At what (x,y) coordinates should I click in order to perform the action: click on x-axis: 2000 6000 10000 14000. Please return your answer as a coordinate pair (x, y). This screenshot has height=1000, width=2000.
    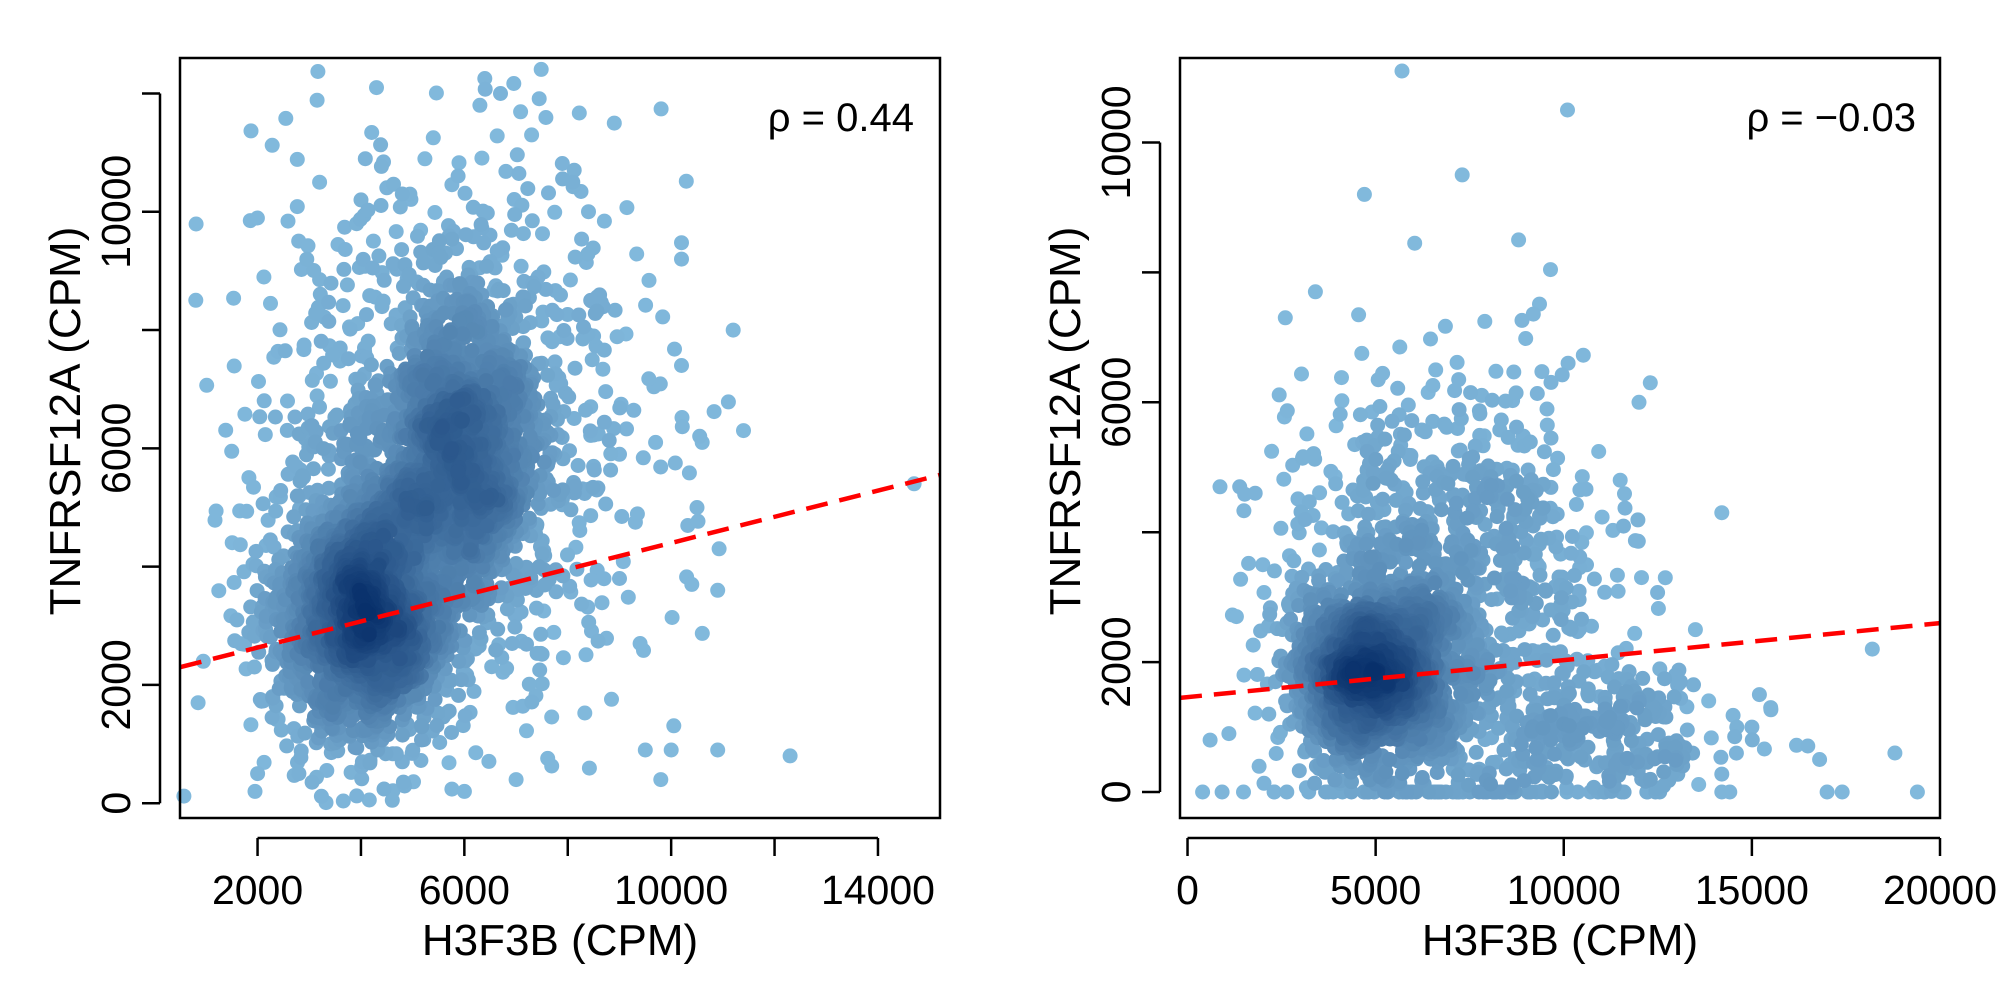
    Looking at the image, I should click on (573, 874).